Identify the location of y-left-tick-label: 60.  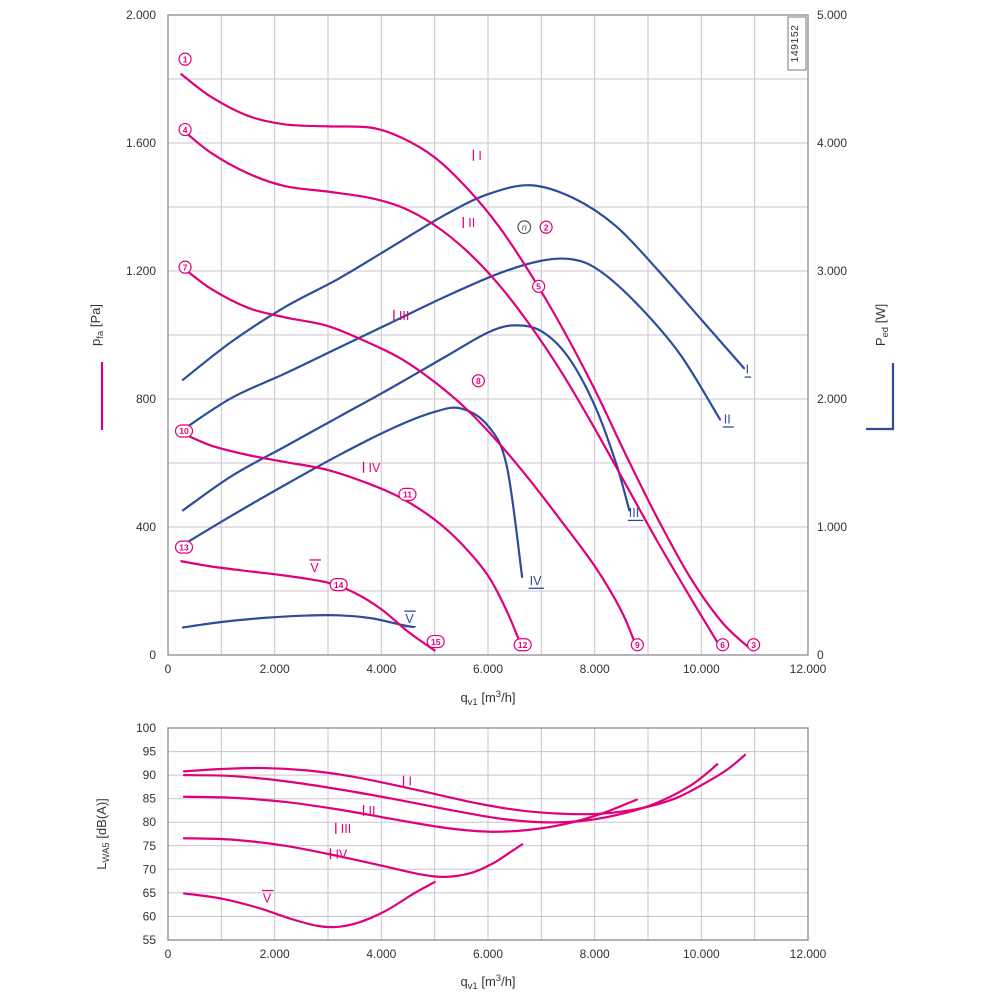
(150, 916).